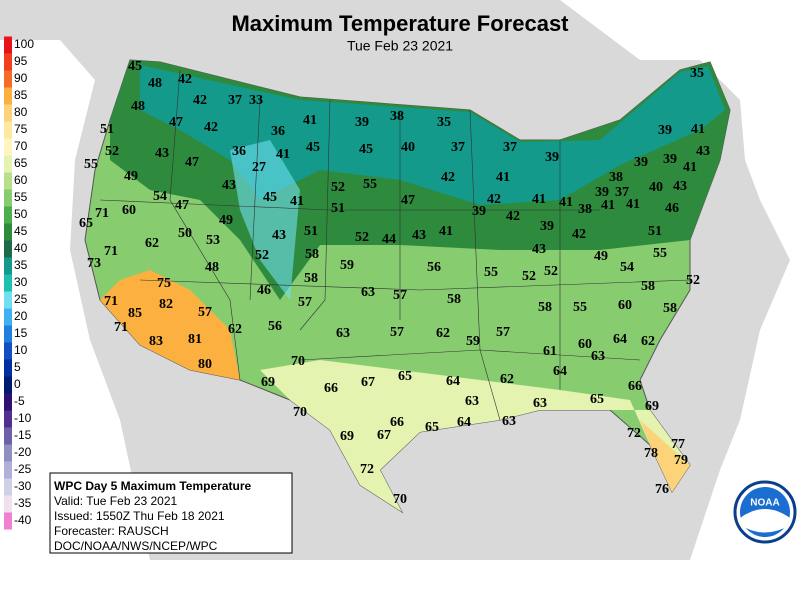  I want to click on temperature-label: 57, so click(305, 302).